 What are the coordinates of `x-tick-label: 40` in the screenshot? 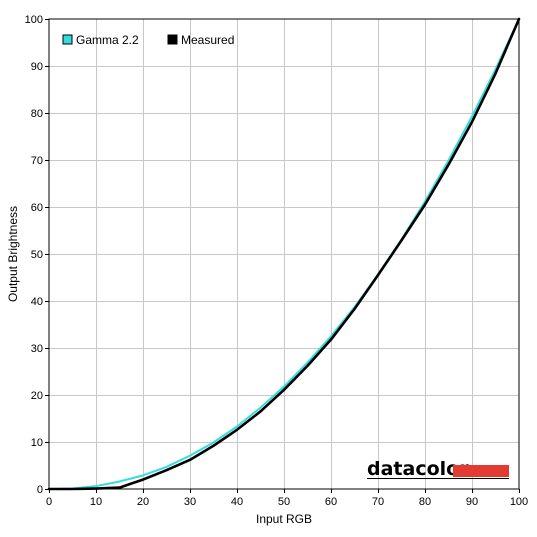 It's located at (237, 502).